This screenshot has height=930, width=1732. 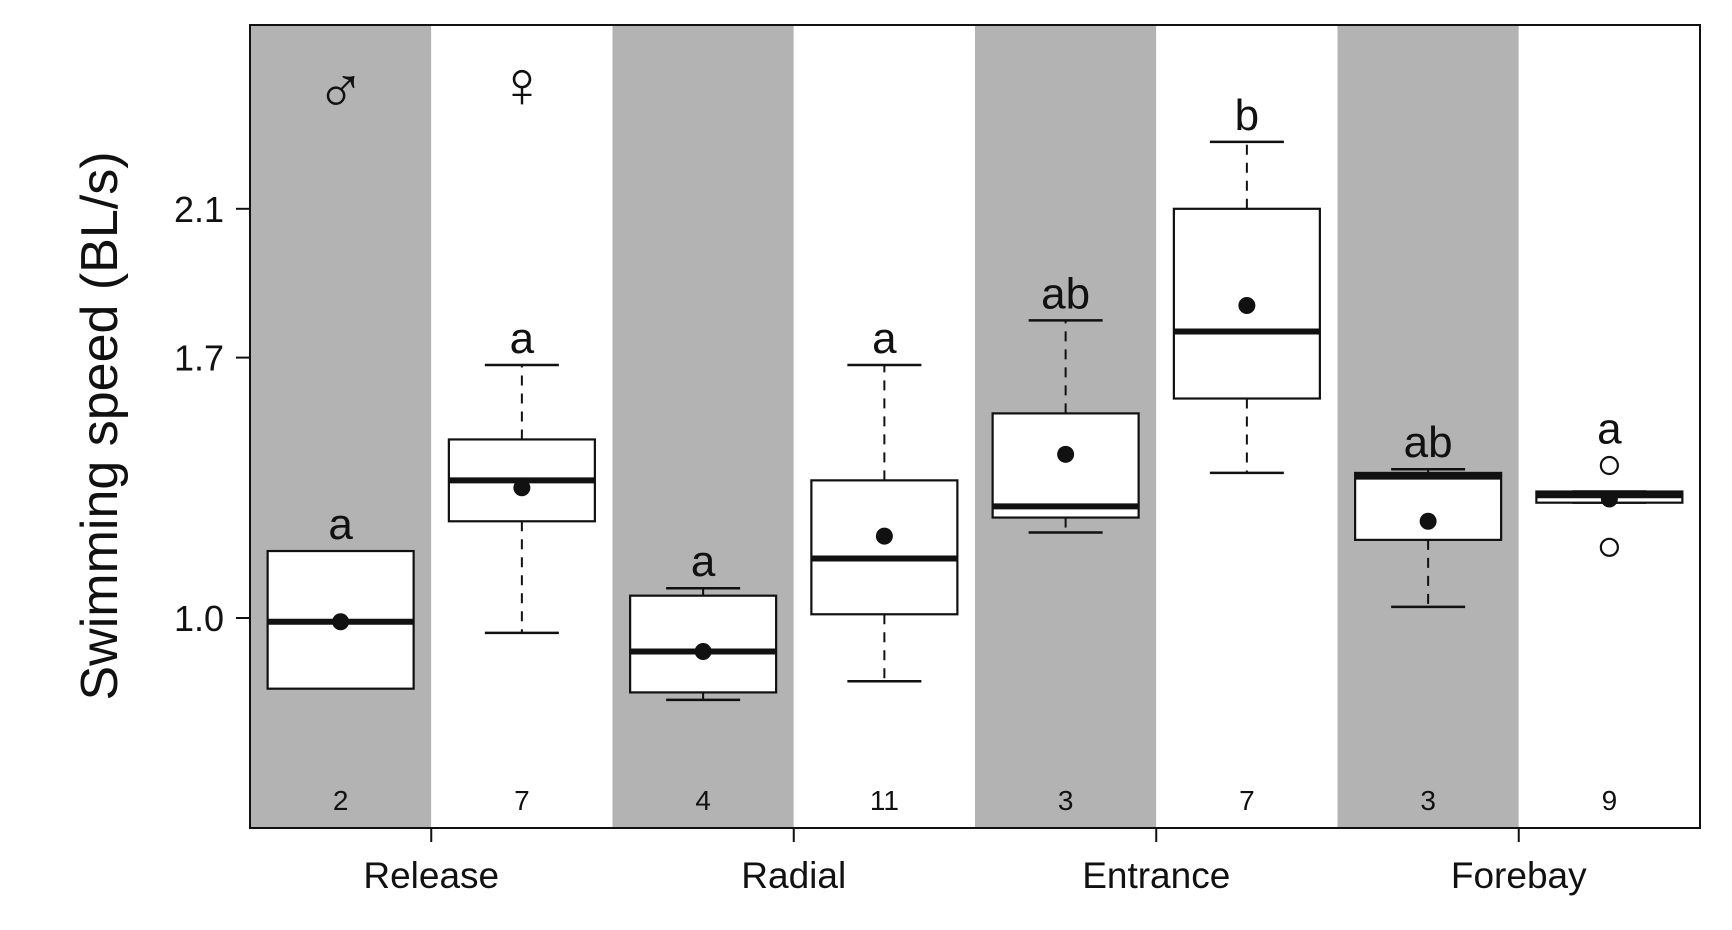 What do you see at coordinates (341, 90) in the screenshot?
I see `male-symbol: ♂` at bounding box center [341, 90].